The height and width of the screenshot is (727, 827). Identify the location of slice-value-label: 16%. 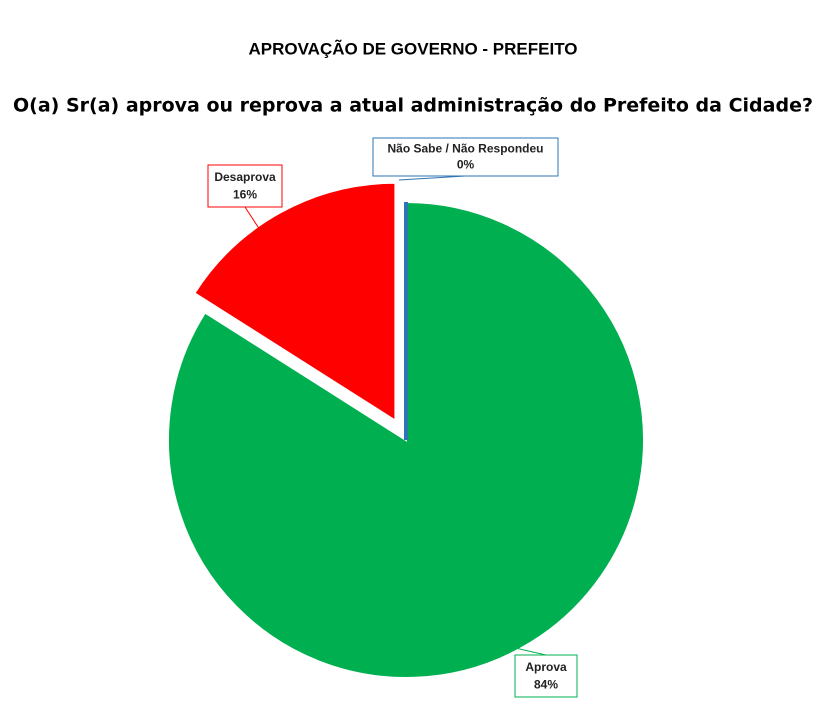
(245, 194).